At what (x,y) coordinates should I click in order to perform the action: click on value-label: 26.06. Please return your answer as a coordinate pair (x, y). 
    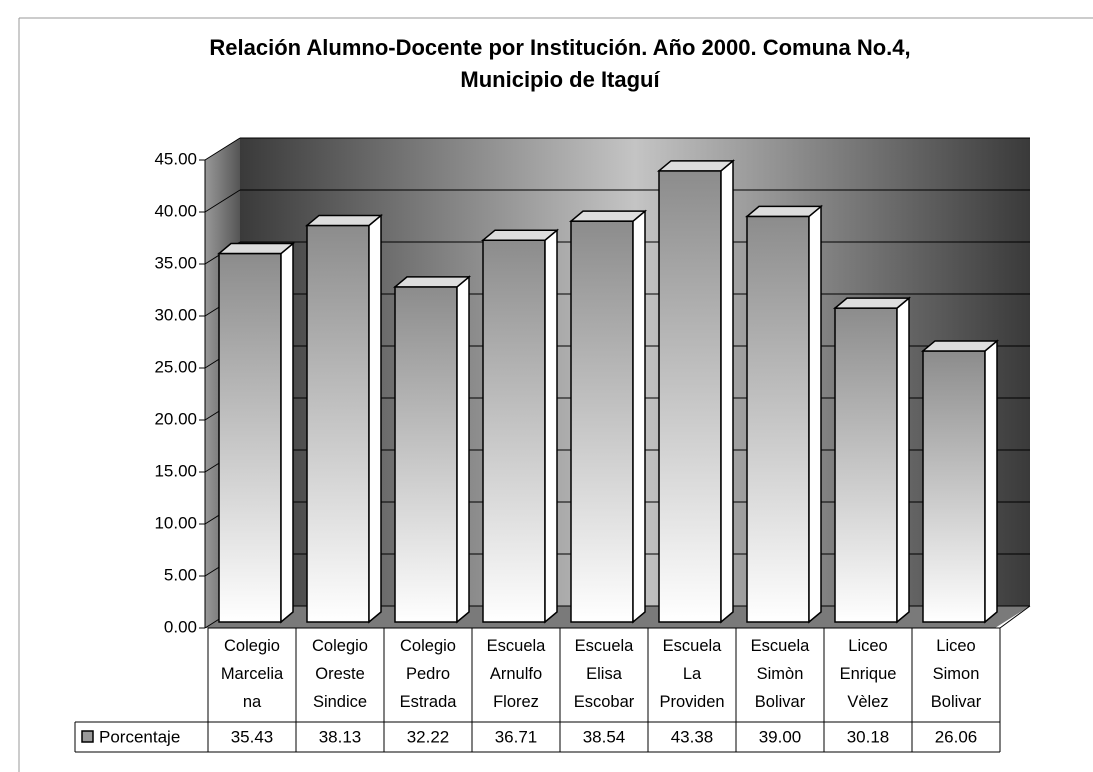
    Looking at the image, I should click on (956, 736).